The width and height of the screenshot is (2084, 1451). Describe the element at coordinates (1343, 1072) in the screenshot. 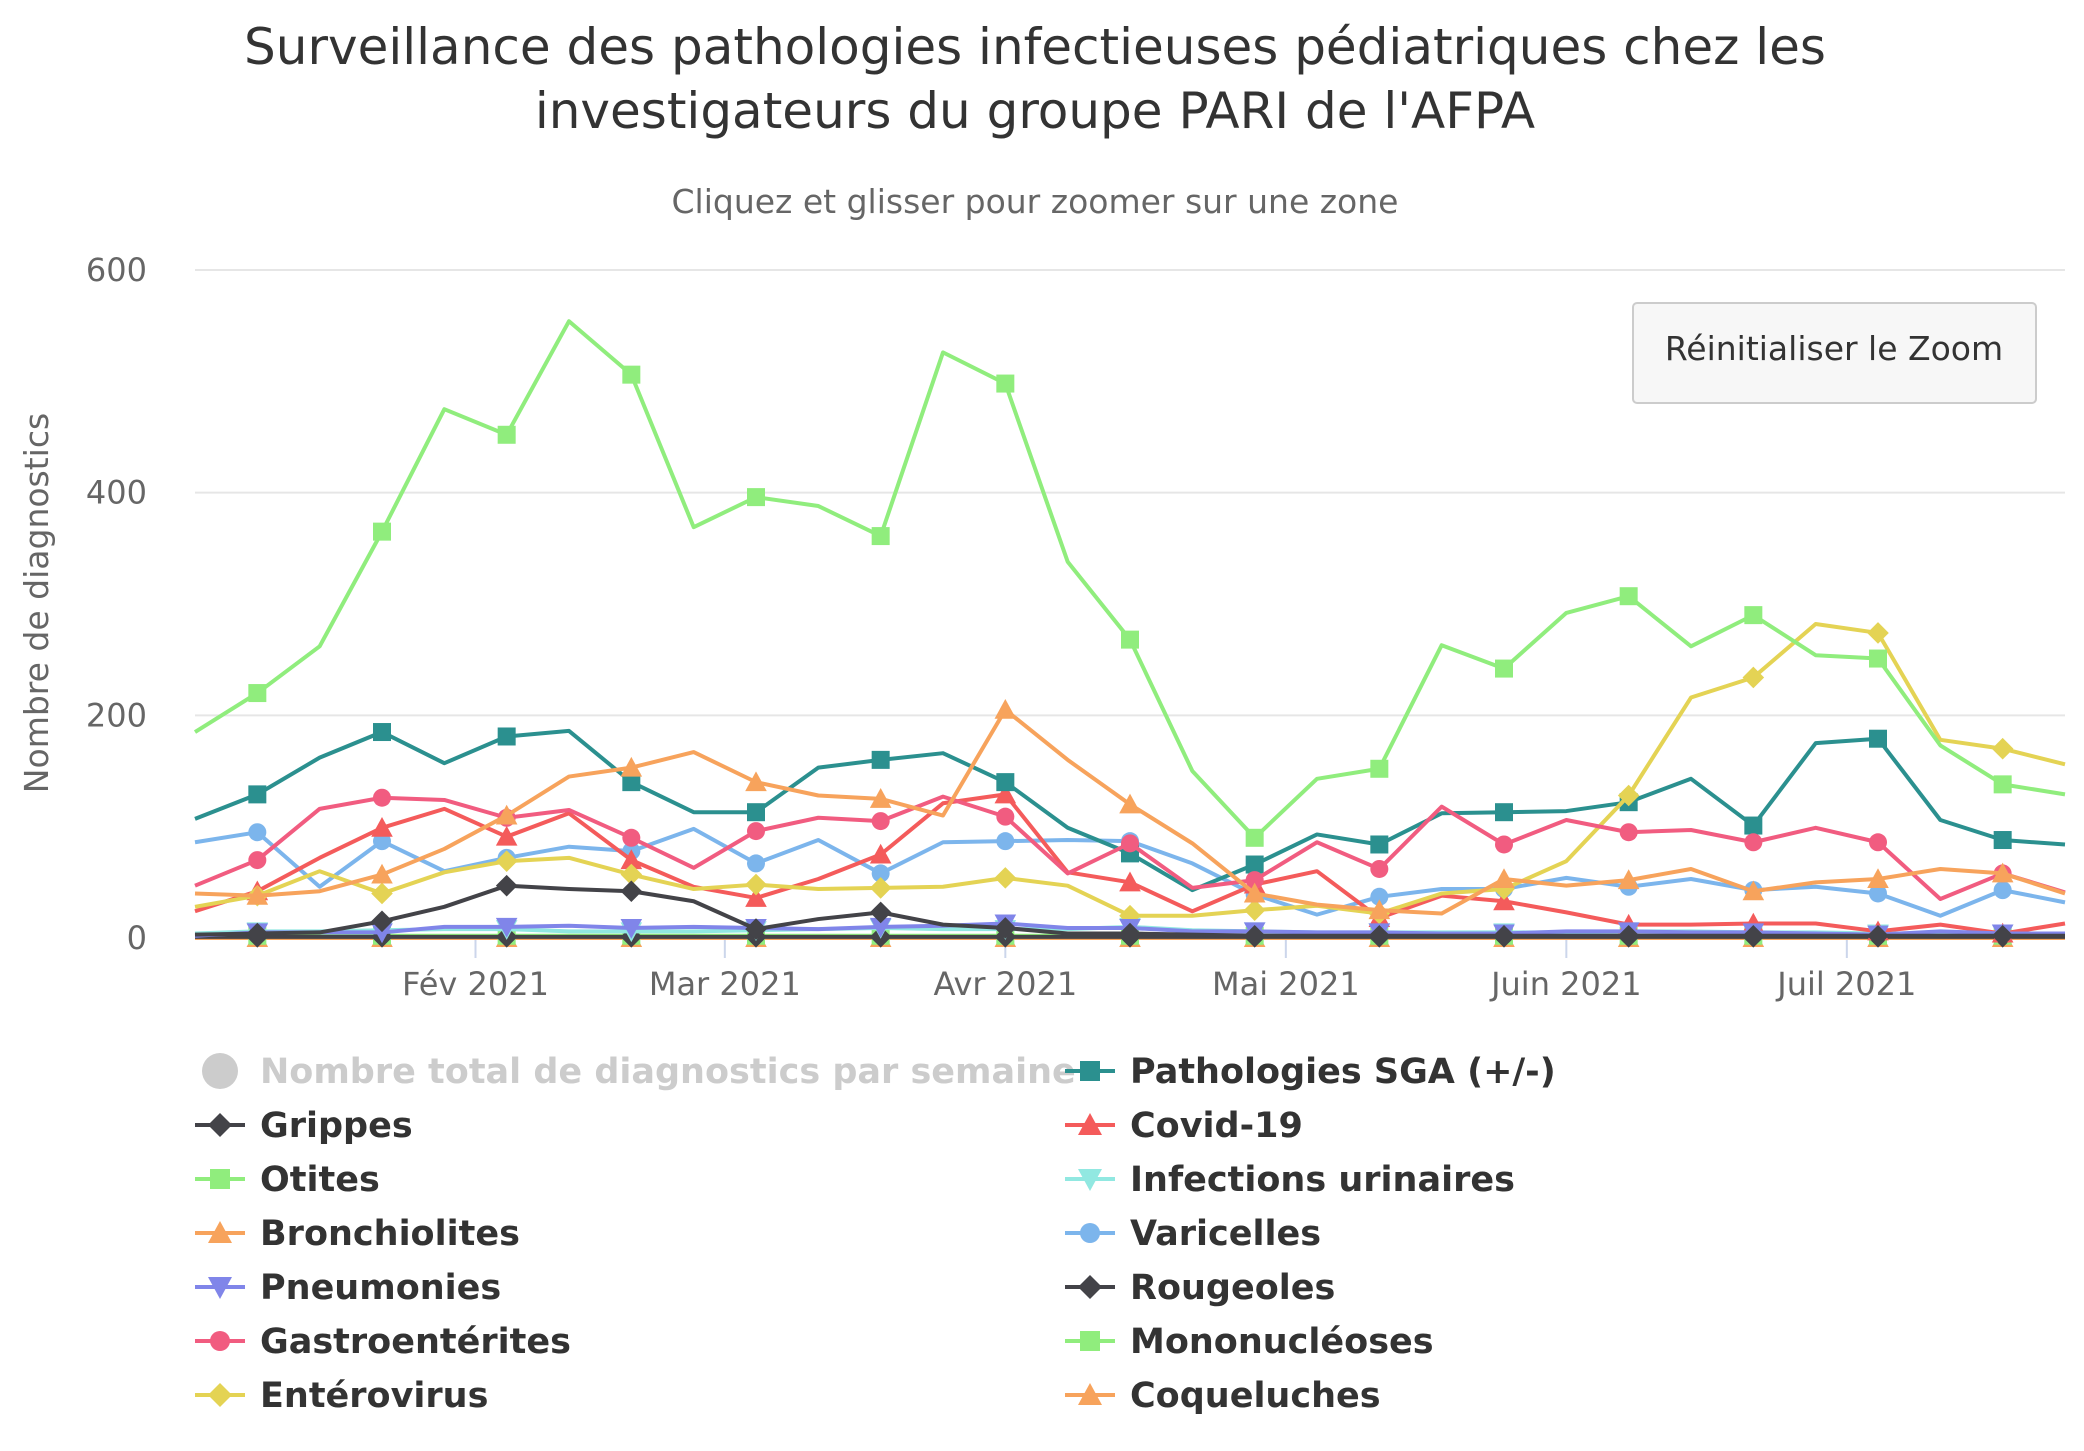

I see `legend-label: Pathologies SGA (+/-)` at that location.